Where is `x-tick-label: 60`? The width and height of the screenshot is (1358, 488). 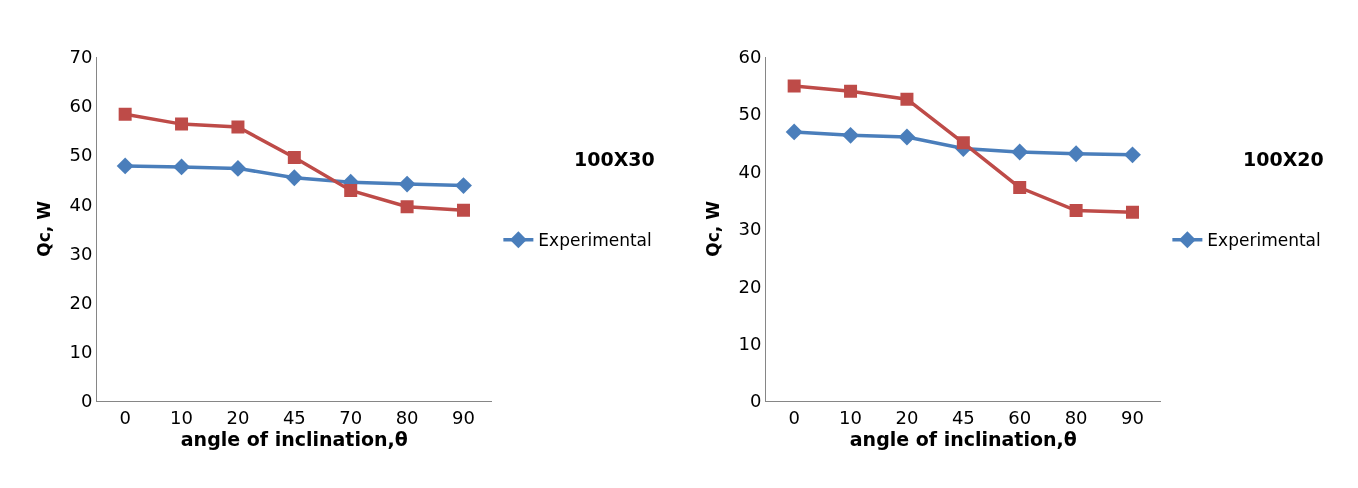 x-tick-label: 60 is located at coordinates (1020, 417).